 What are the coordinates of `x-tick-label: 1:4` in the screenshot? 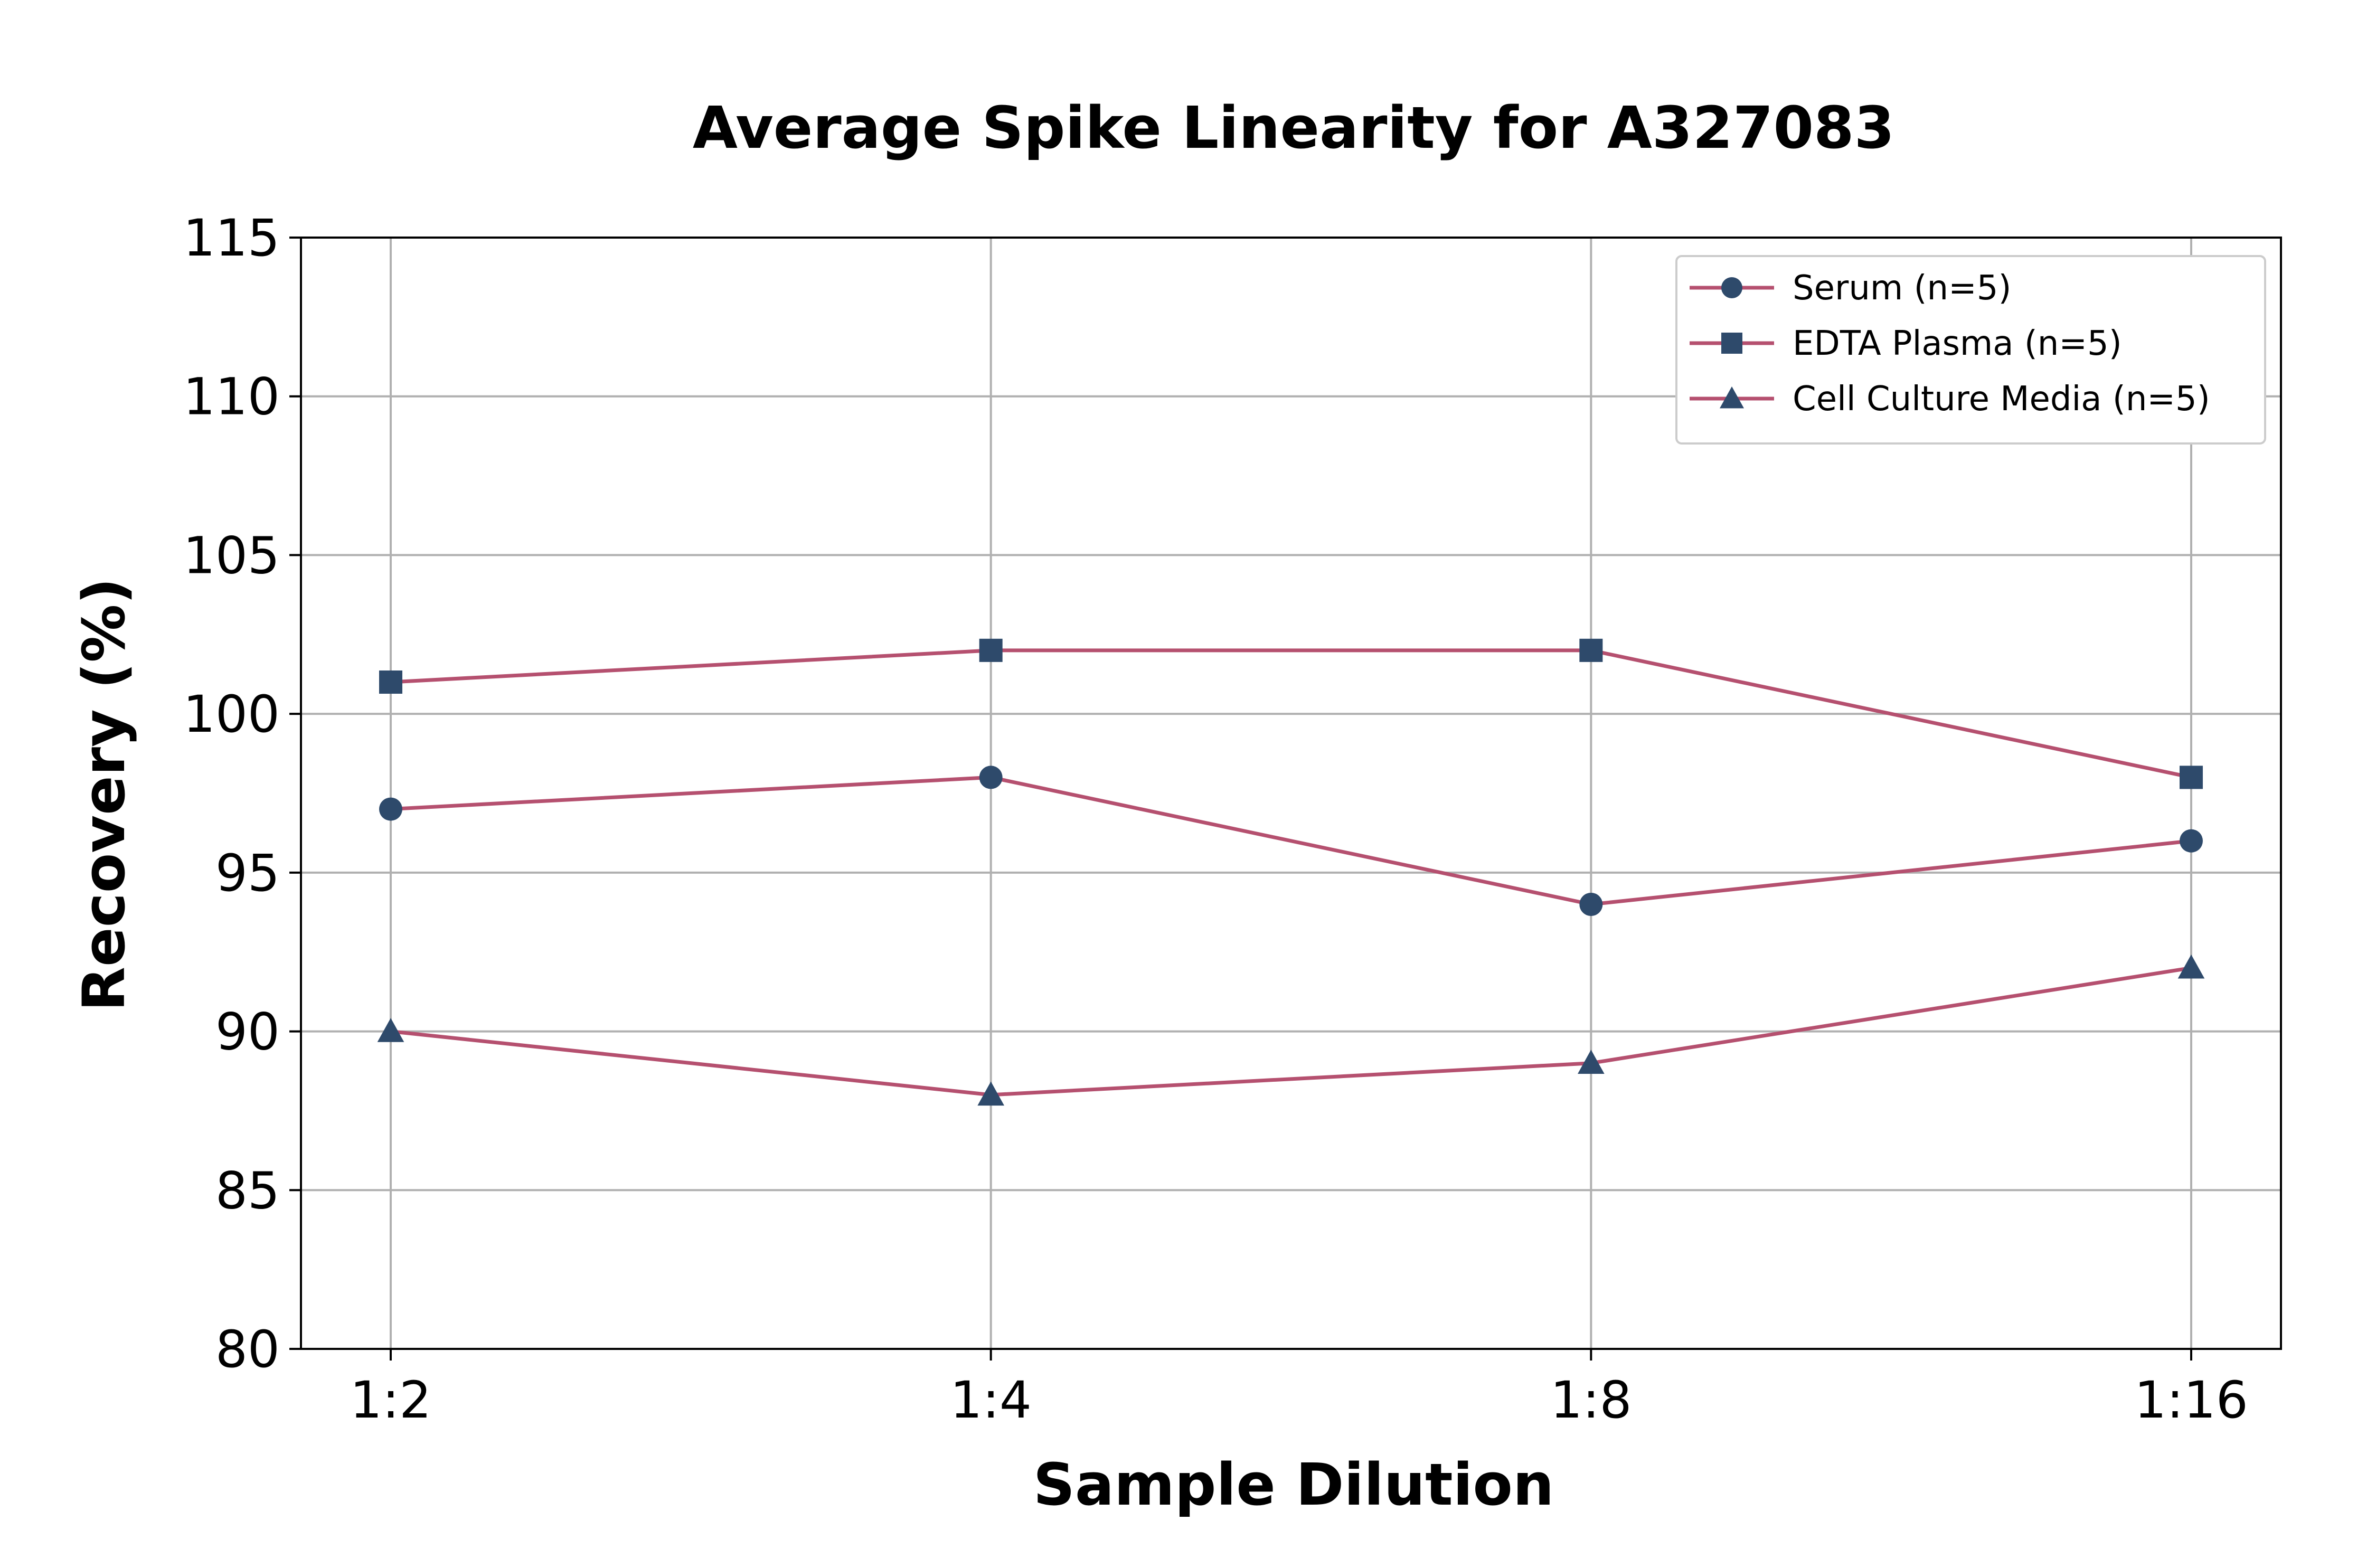 It's located at (991, 1400).